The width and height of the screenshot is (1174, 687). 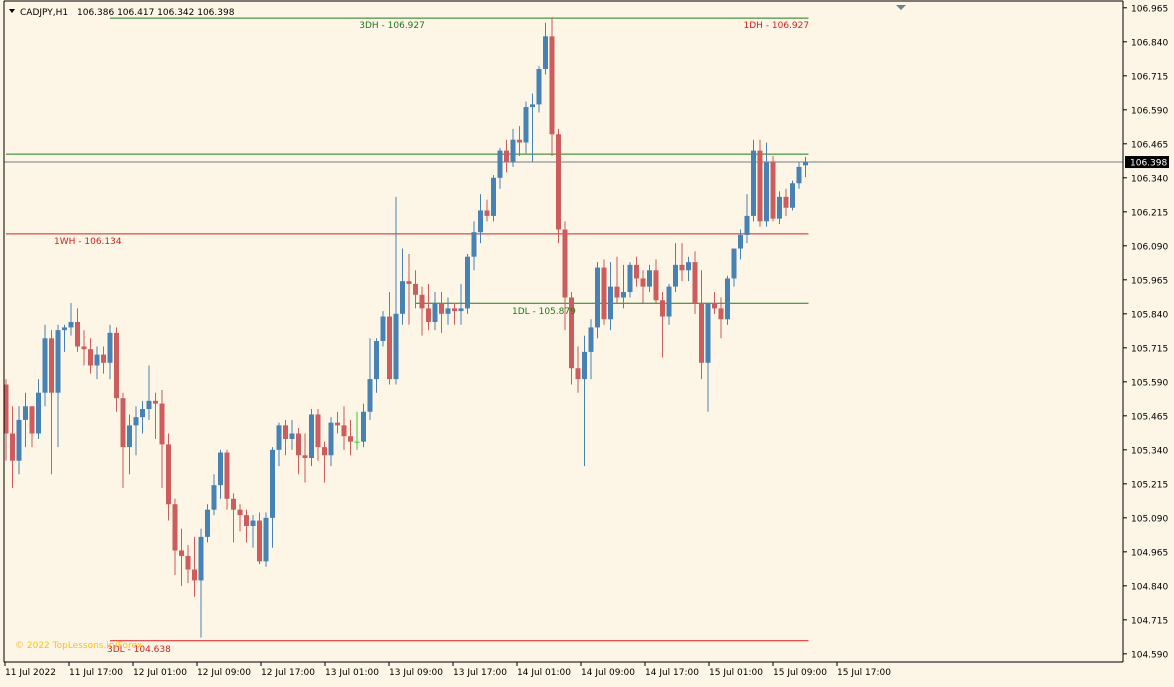 What do you see at coordinates (156, 13) in the screenshot?
I see `ohlc-values: 106.386 106.417 106.342 106.398` at bounding box center [156, 13].